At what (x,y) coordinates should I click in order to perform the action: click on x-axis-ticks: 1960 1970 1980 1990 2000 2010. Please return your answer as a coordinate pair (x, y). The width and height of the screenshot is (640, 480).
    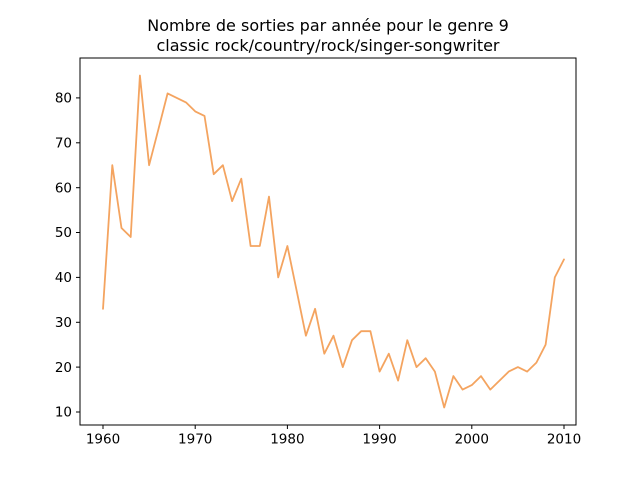
    Looking at the image, I should click on (333, 436).